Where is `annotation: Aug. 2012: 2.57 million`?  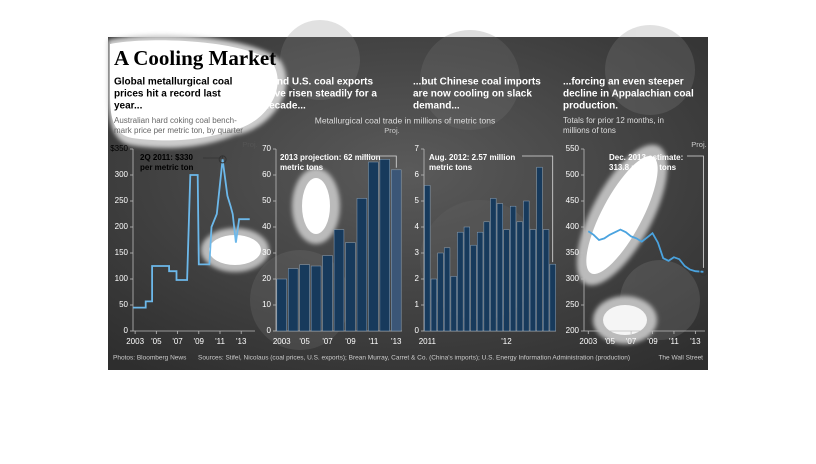 annotation: Aug. 2012: 2.57 million is located at coordinates (472, 157).